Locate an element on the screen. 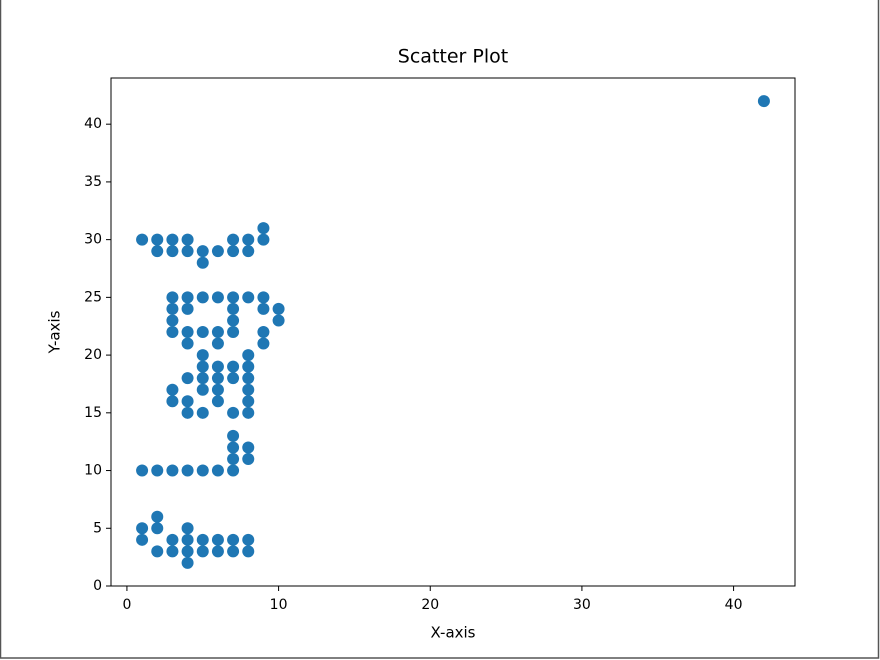 The image size is (880, 660). y-tick-label: 30 is located at coordinates (93, 240).